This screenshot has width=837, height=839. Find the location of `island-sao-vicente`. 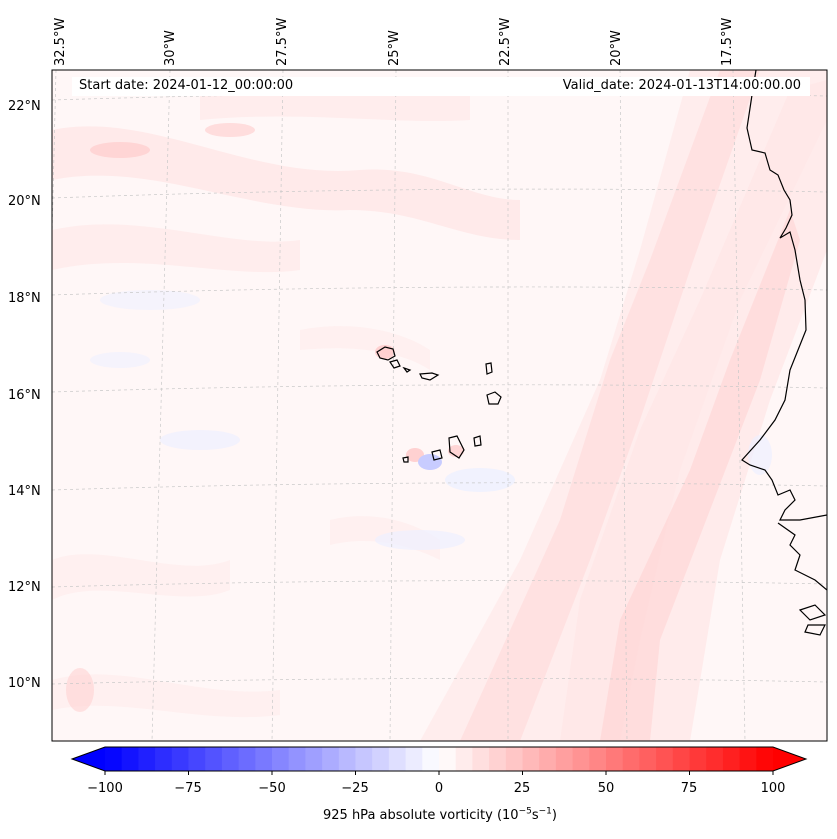

island-sao-vicente is located at coordinates (395, 364).